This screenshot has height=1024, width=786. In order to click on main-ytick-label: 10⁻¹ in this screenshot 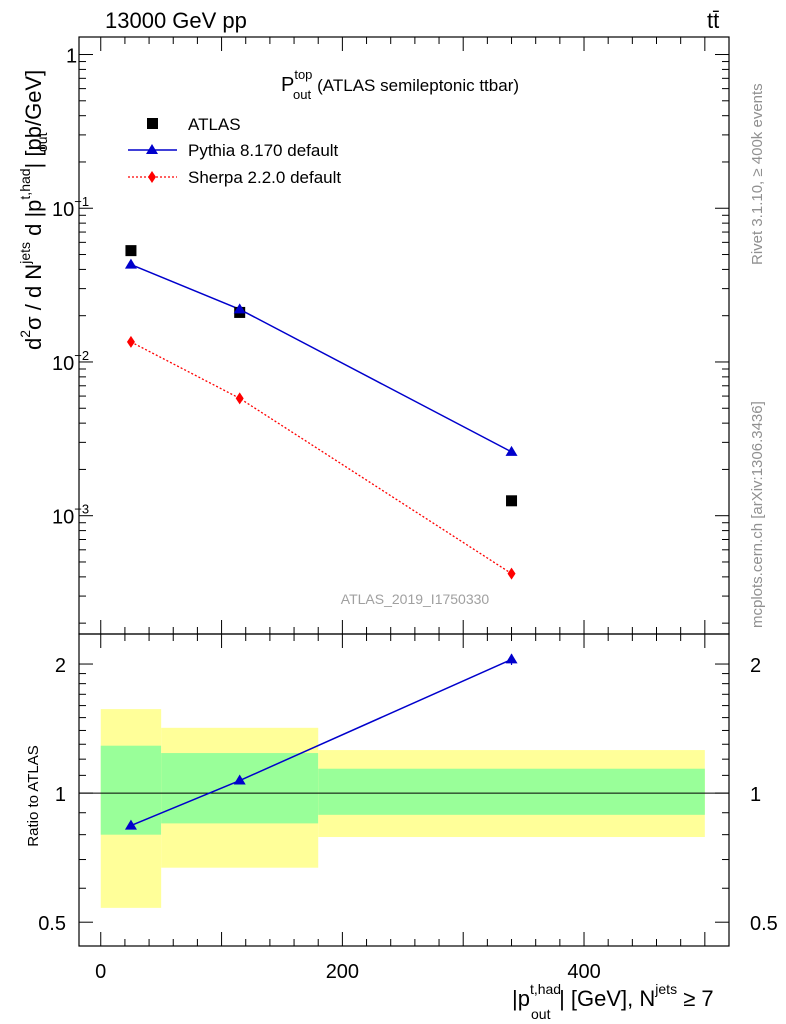, I will do `click(70, 207)`.